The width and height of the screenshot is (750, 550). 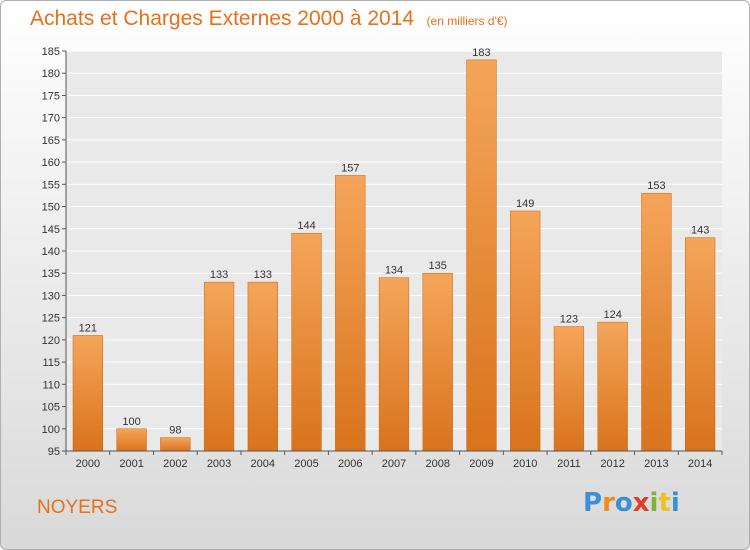 I want to click on y-tick-label: 145, so click(x=51, y=230).